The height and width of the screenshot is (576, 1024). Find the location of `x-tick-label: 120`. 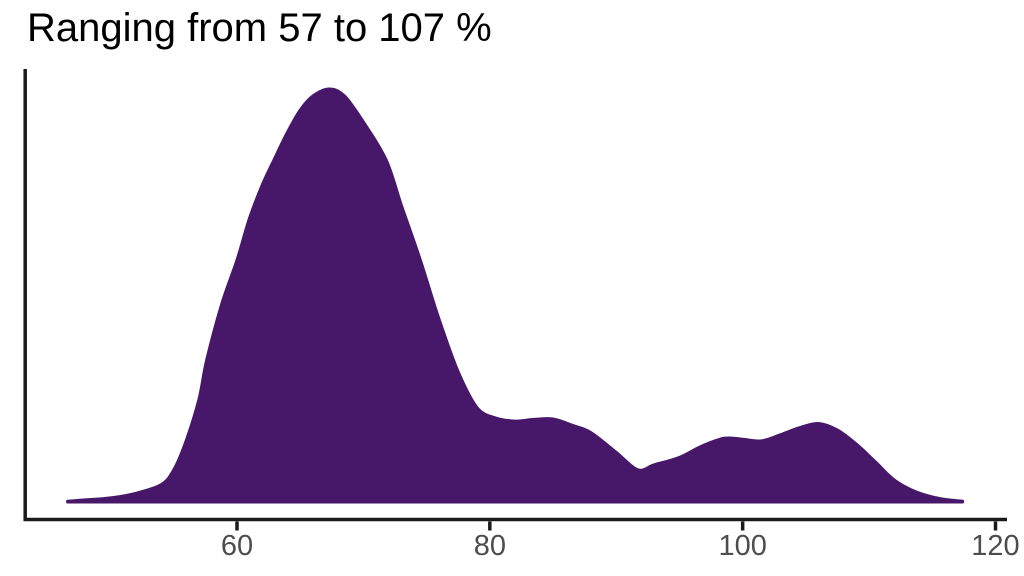

x-tick-label: 120 is located at coordinates (995, 546).